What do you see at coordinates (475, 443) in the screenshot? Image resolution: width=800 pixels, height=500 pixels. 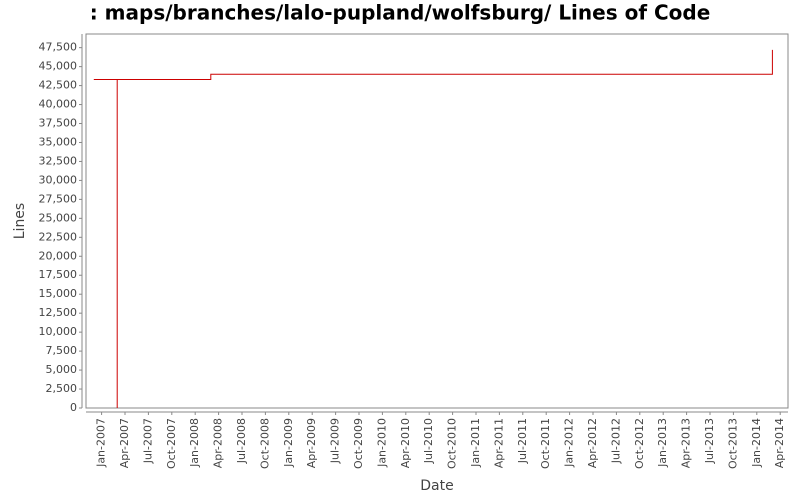 I see `x-tick-label: Jan-2011` at bounding box center [475, 443].